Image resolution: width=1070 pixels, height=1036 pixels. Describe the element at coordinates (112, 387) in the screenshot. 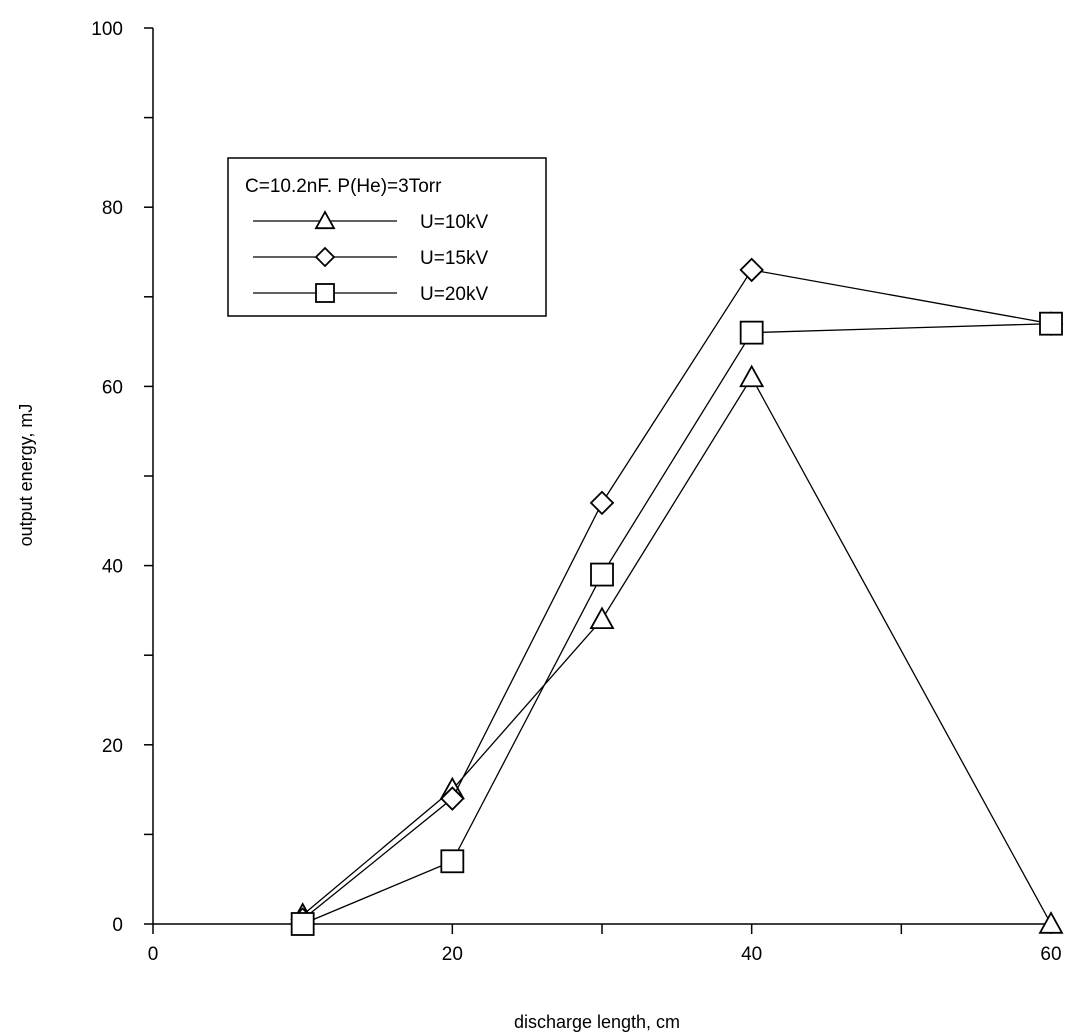

I see `y-tick-label: 60` at that location.